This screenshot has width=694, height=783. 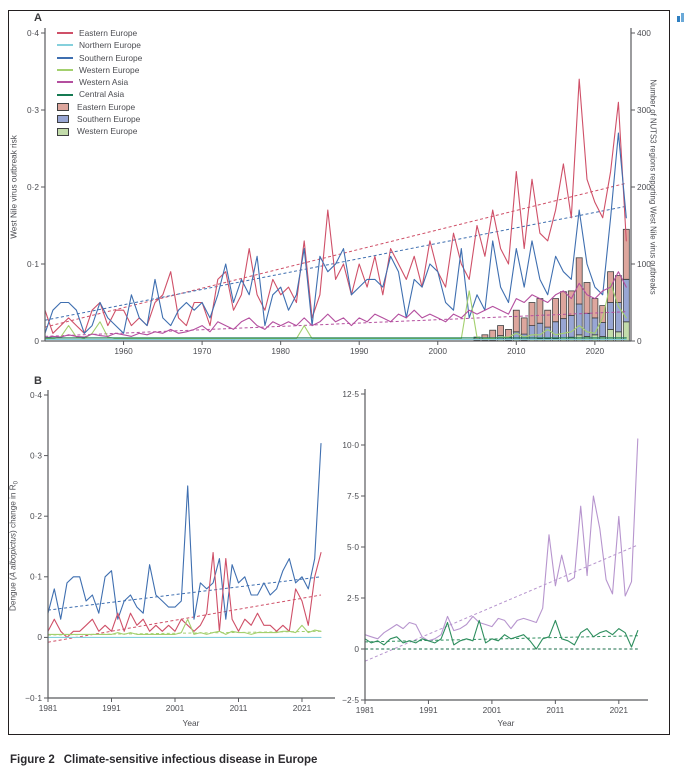 I want to click on legend-label: Central Asia, so click(x=102, y=94).